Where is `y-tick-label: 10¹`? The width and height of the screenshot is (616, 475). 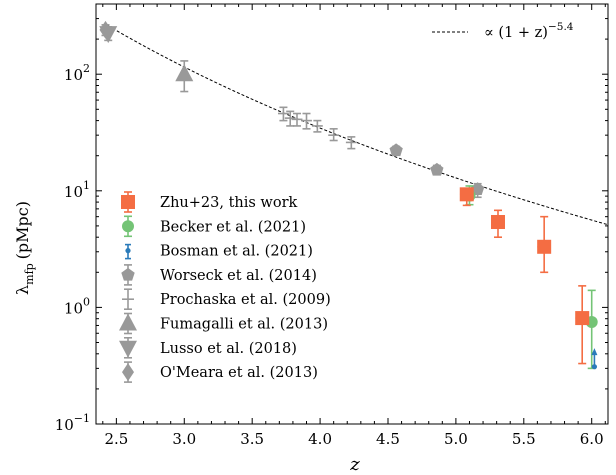 y-tick-label: 10¹ is located at coordinates (77, 190).